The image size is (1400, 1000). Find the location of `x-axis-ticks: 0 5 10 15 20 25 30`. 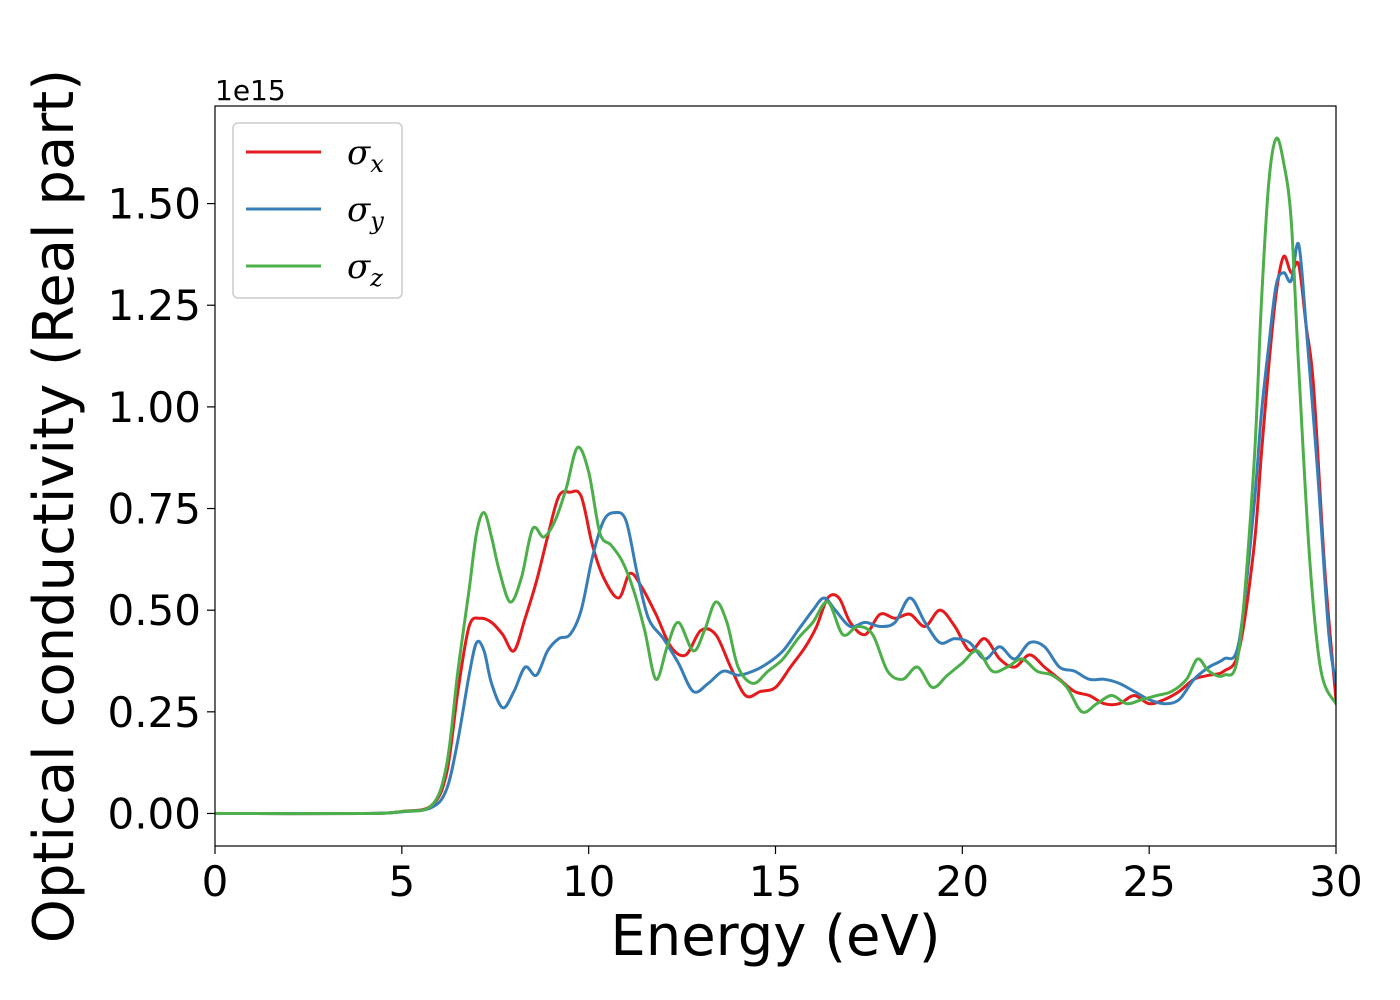

x-axis-ticks: 0 5 10 15 20 25 30 is located at coordinates (782, 876).